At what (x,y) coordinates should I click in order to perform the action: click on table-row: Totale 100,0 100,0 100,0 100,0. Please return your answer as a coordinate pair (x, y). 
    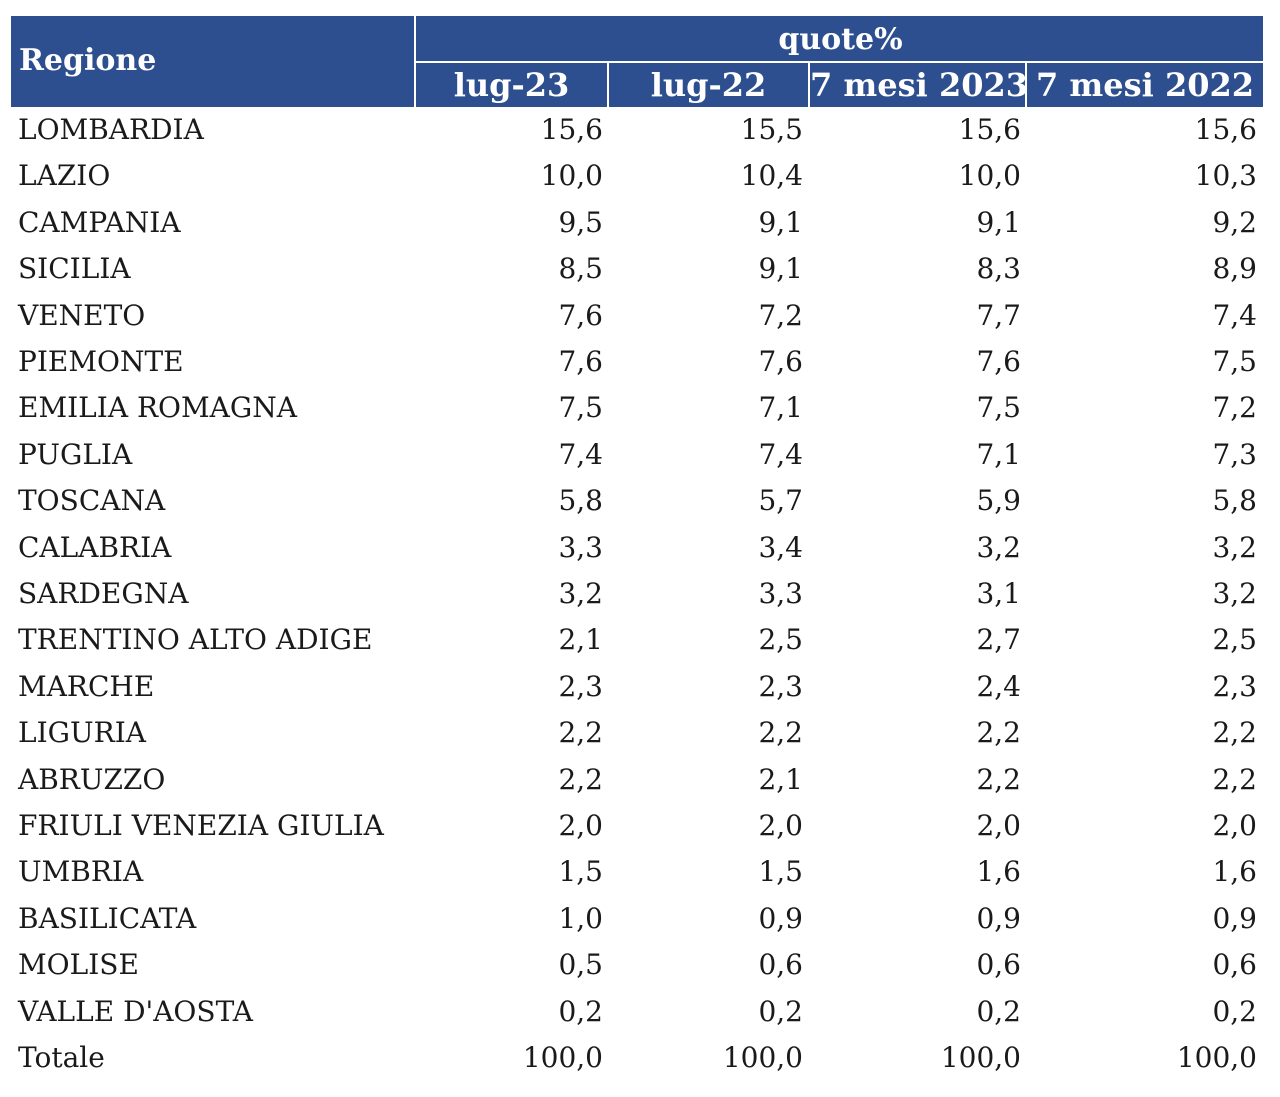
    Looking at the image, I should click on (637, 1058).